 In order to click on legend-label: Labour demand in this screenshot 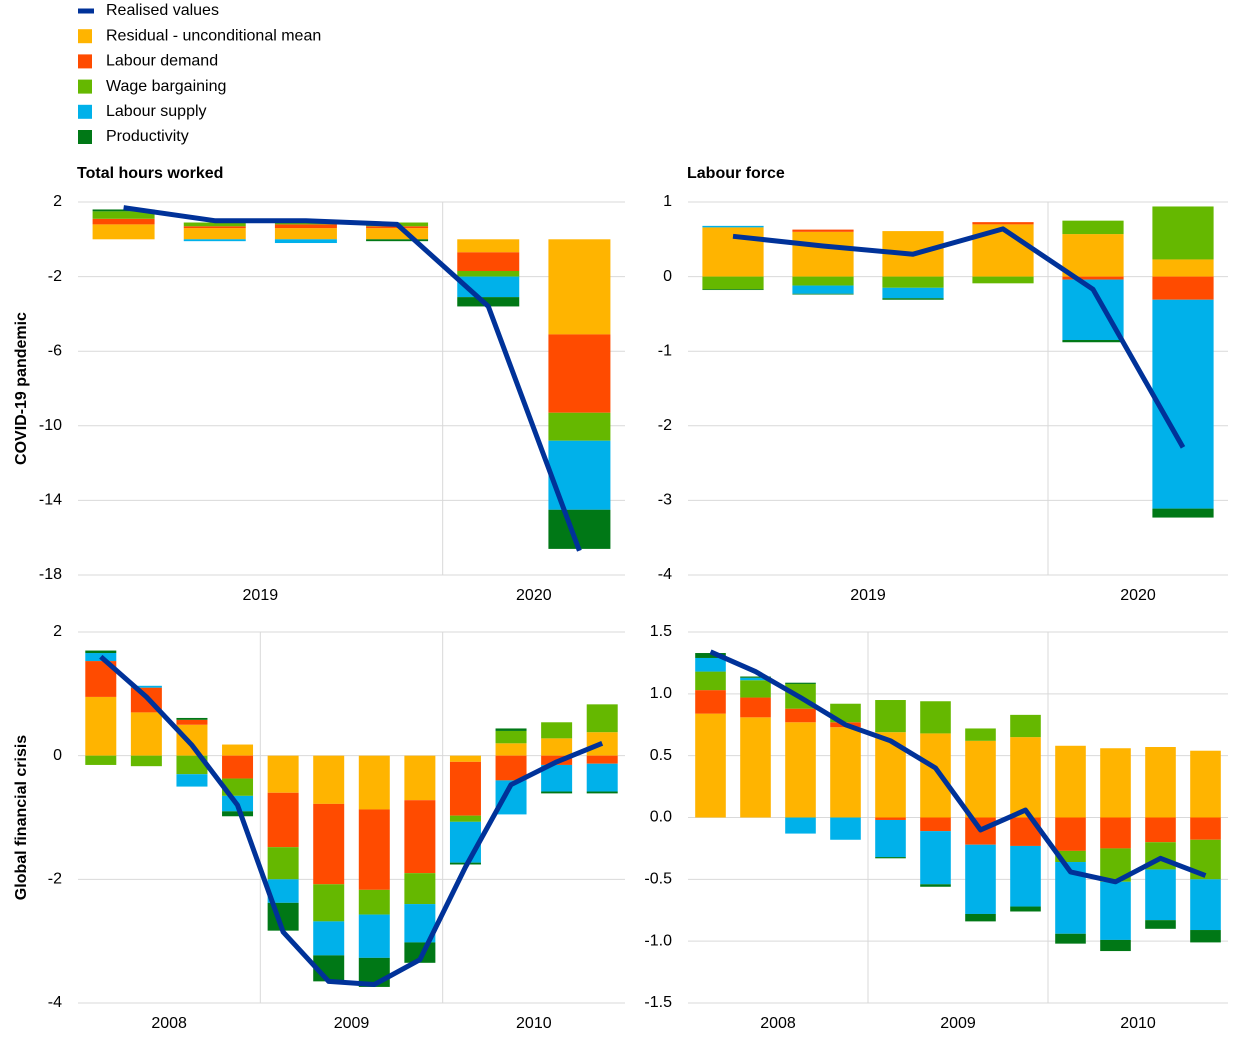, I will do `click(162, 61)`.